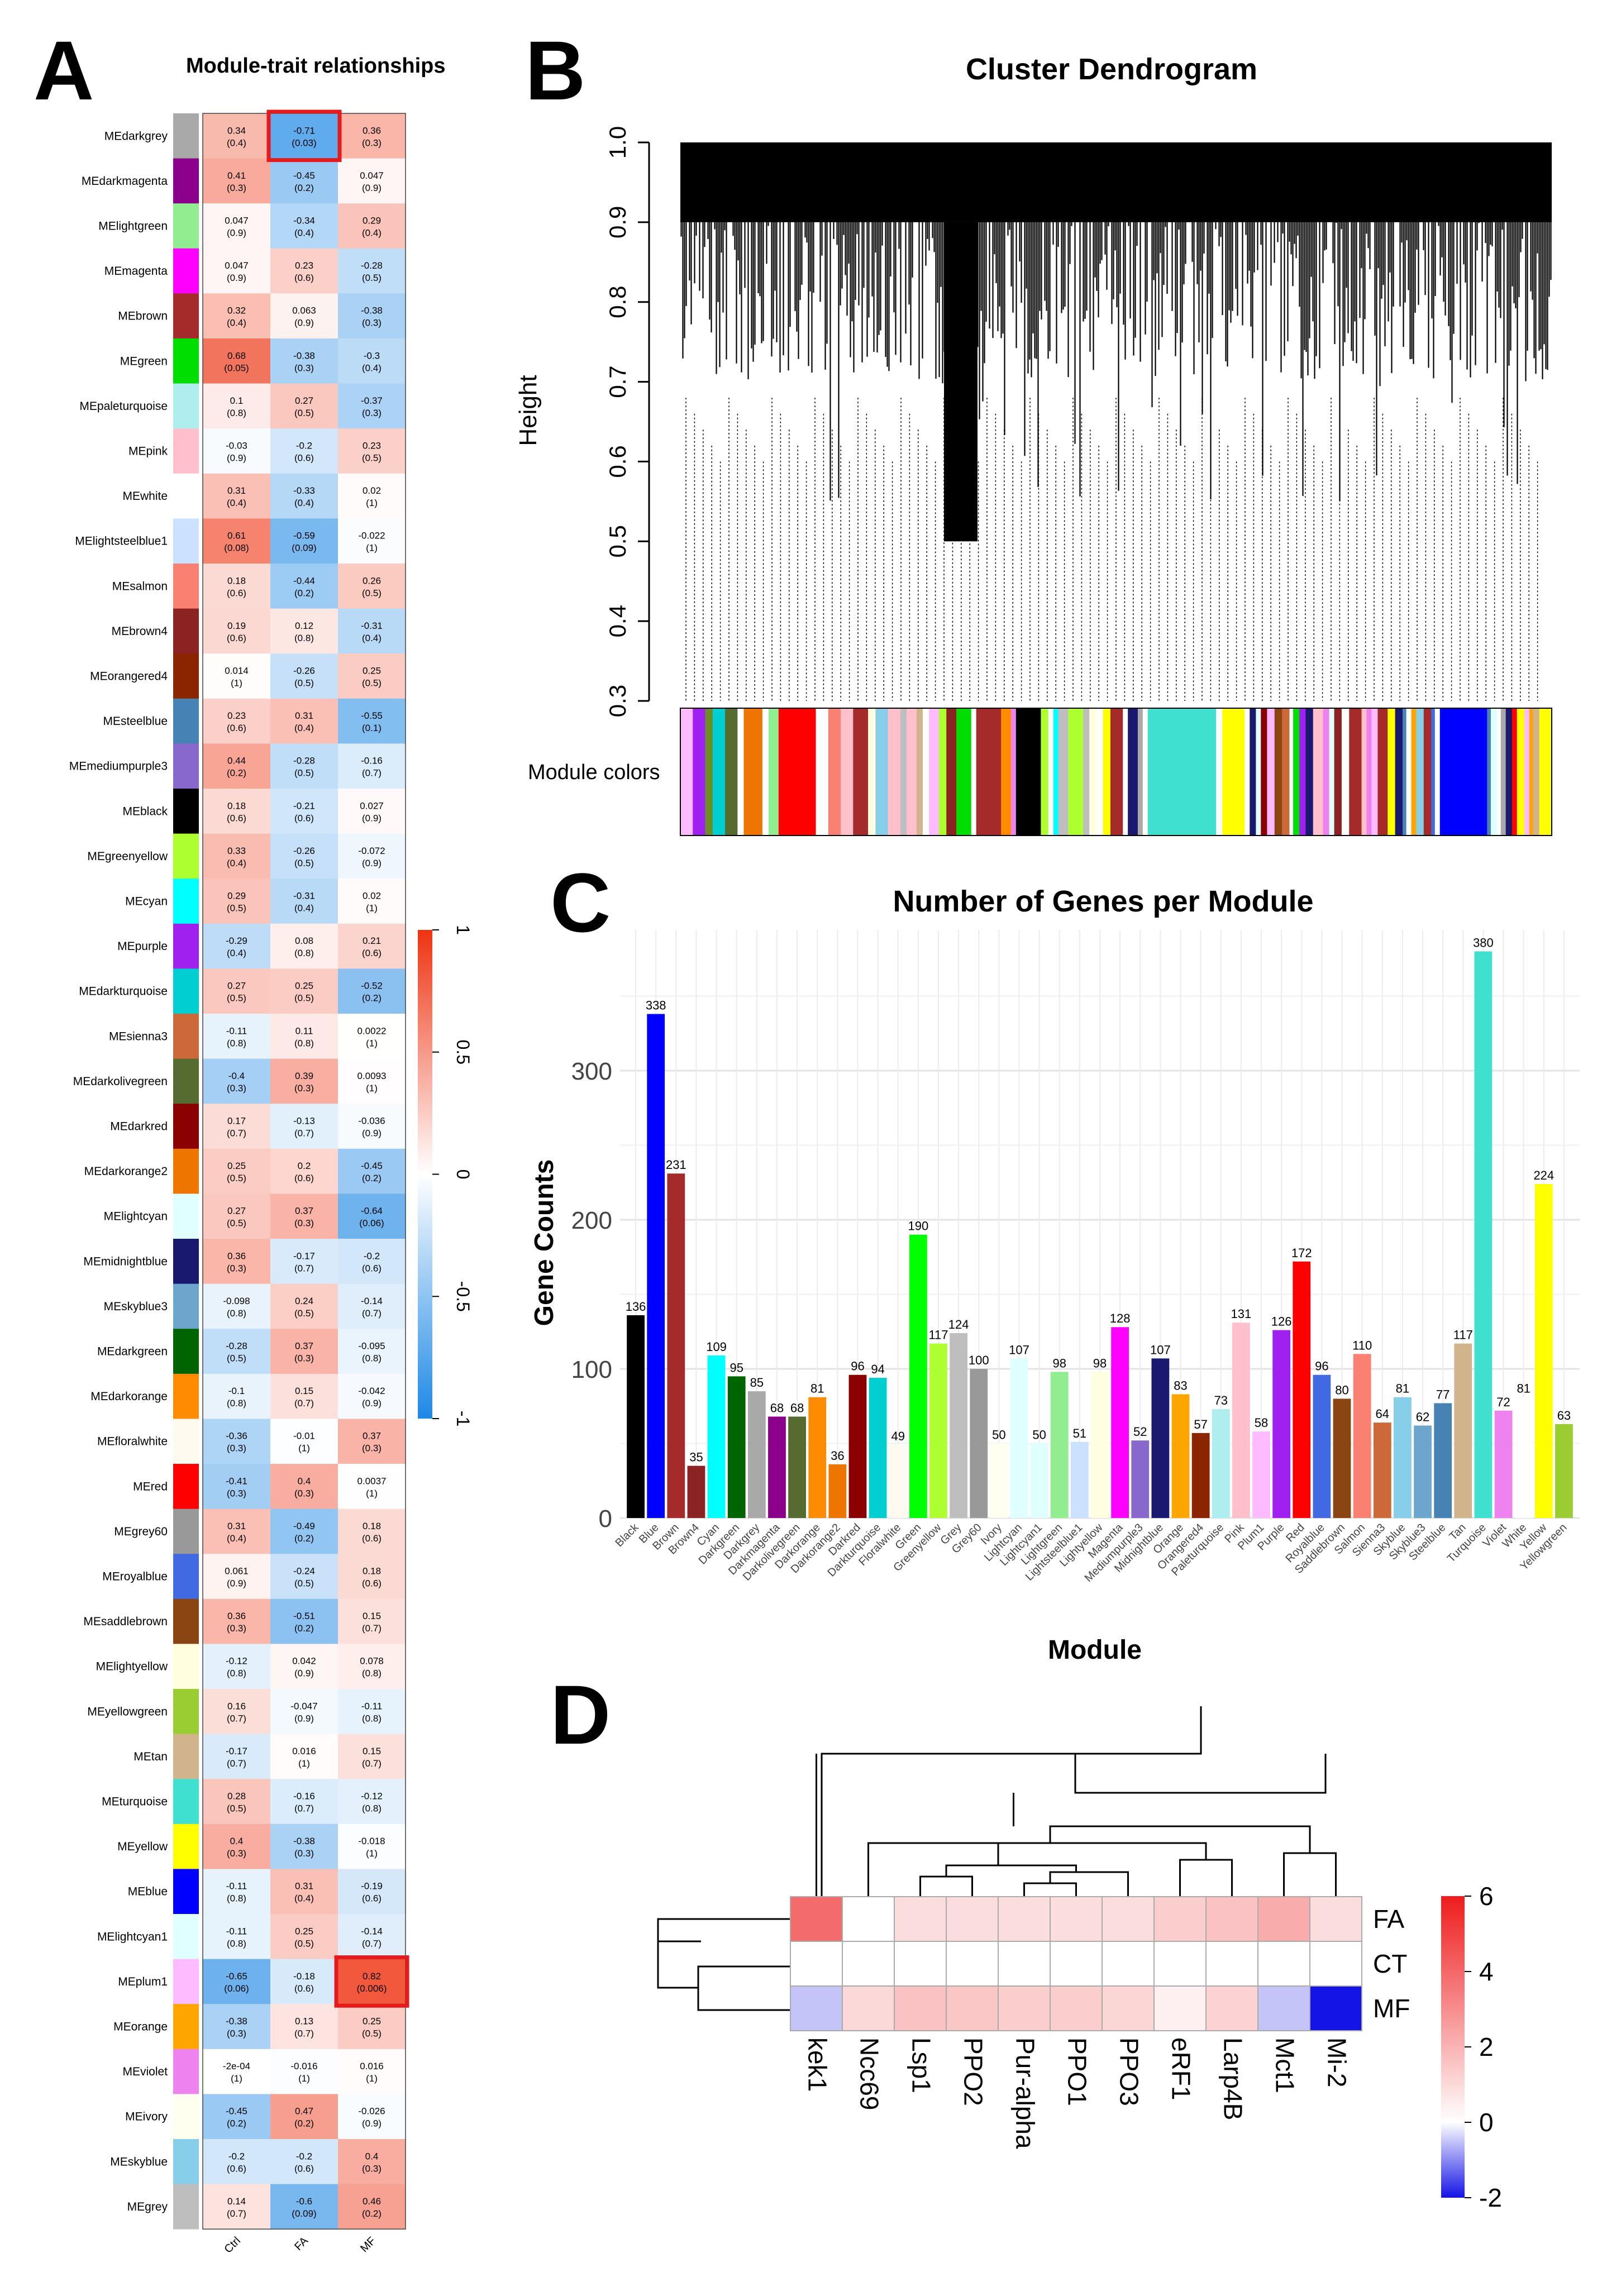  Describe the element at coordinates (1077, 2072) in the screenshot. I see `column-label: PPO1` at that location.